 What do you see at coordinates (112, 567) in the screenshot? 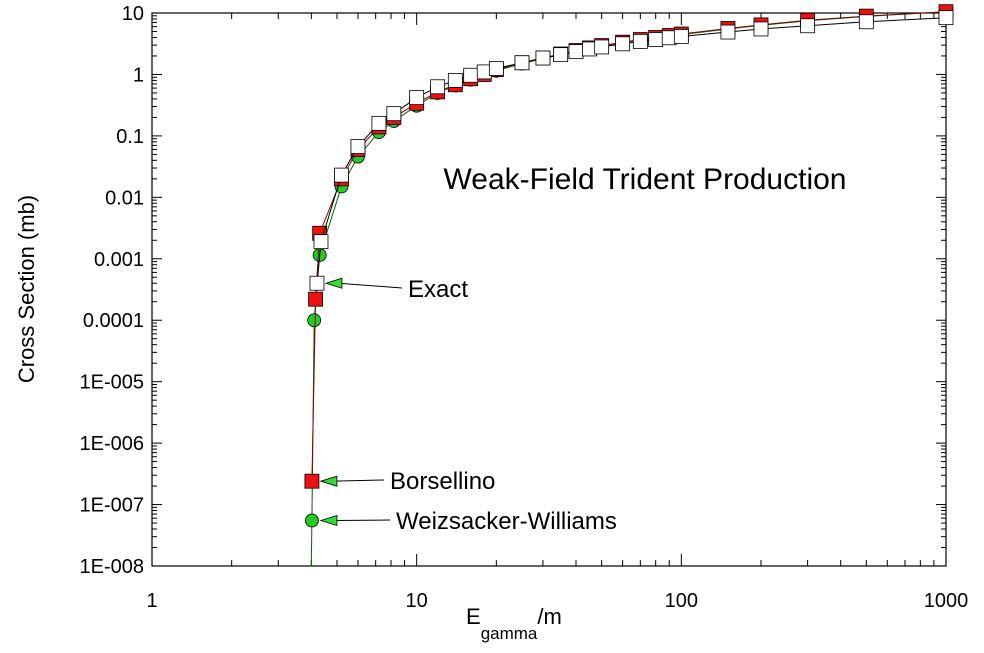
I see `y-tick-label: 1E-008` at bounding box center [112, 567].